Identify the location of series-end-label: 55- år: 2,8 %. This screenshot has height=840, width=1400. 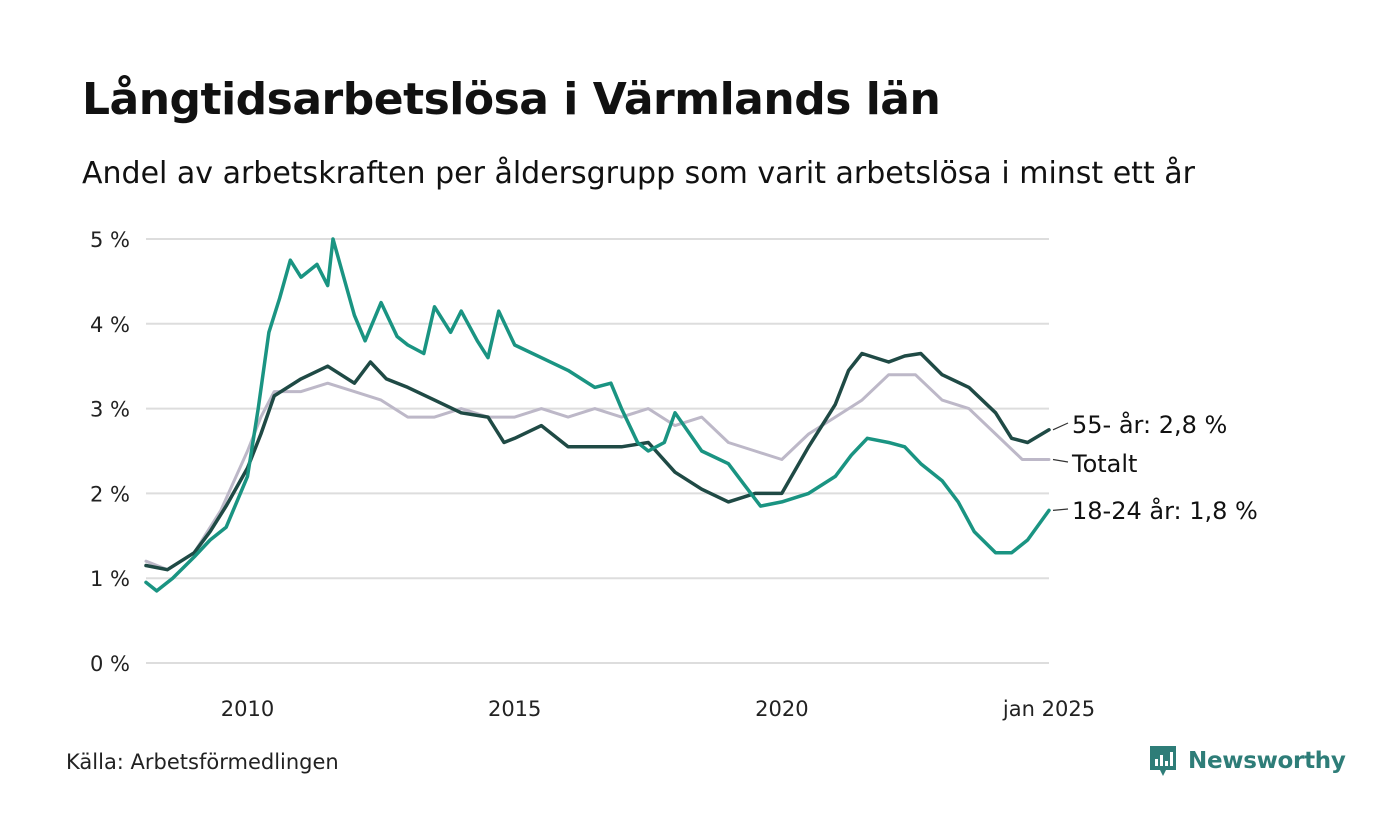
(1149, 424).